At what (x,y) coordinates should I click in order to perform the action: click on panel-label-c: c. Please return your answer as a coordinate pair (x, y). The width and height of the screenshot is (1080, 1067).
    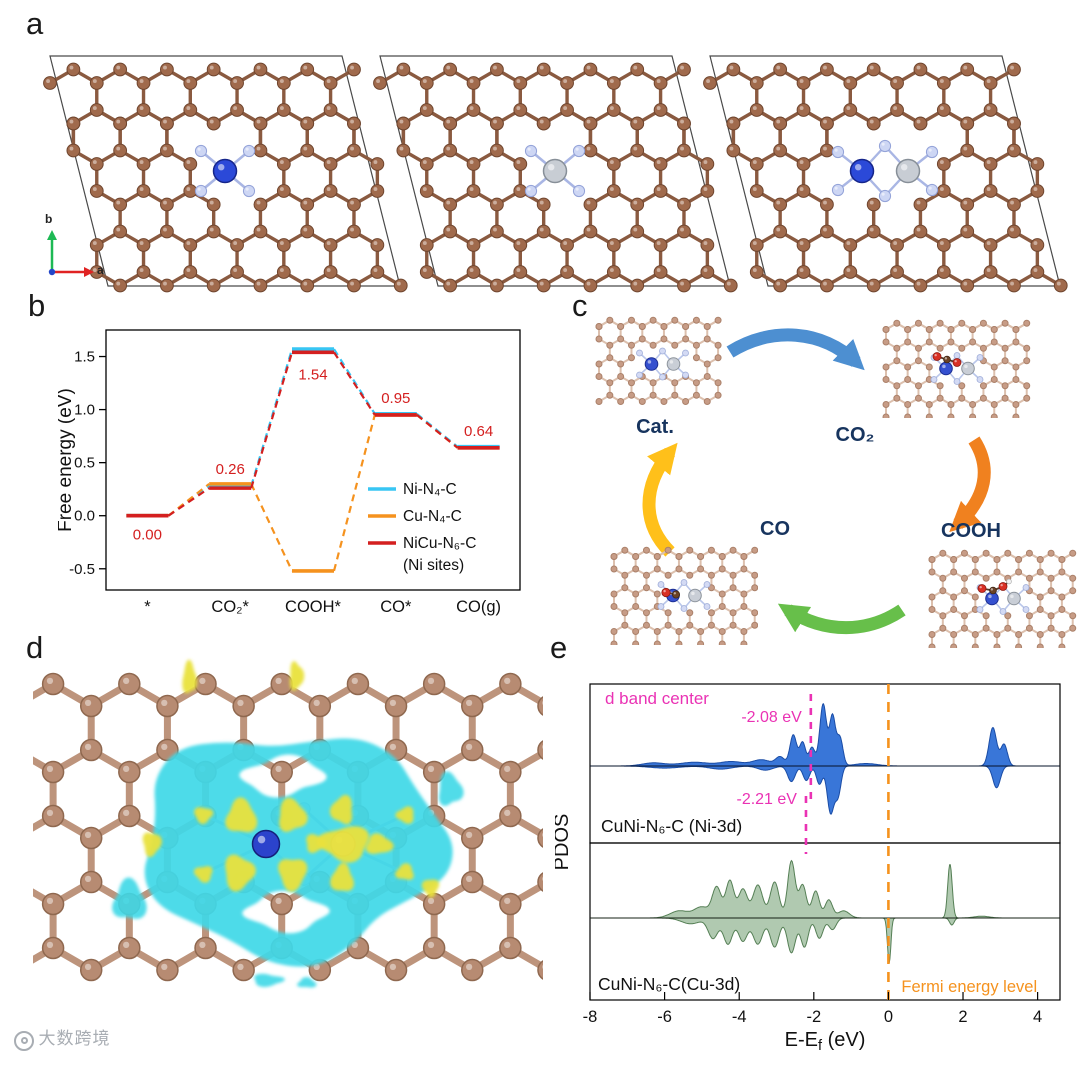
    Looking at the image, I should click on (580, 305).